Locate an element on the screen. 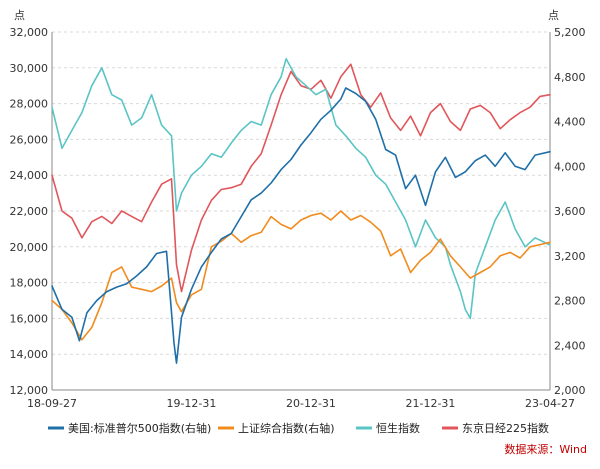  legend-label: 恒生指数 is located at coordinates (398, 428).